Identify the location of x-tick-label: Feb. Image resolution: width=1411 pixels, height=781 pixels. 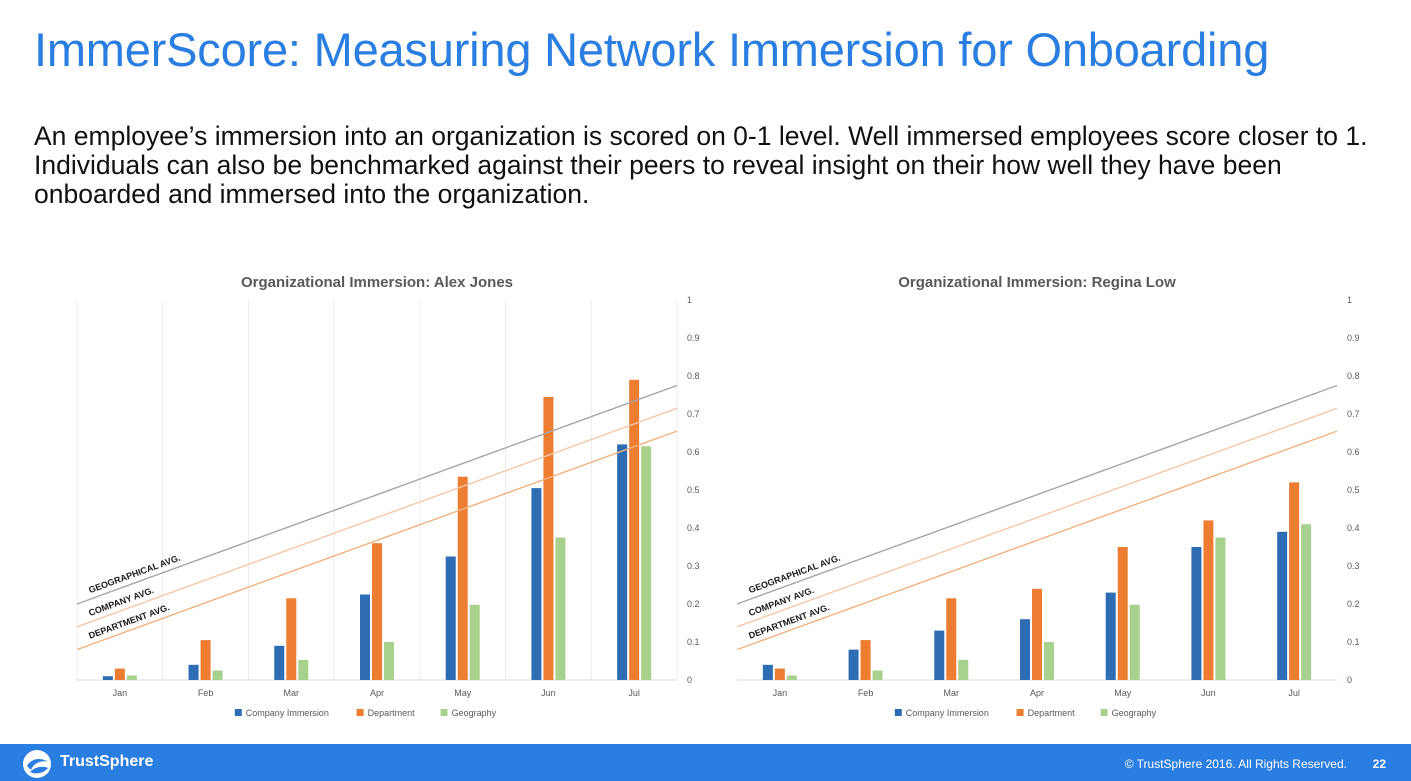
(866, 693).